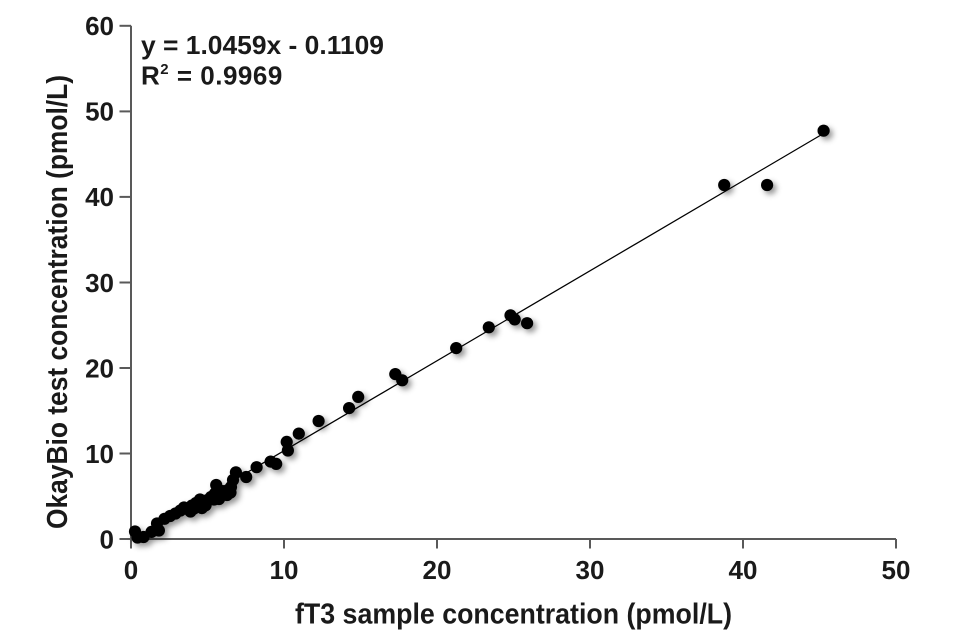 Image resolution: width=964 pixels, height=640 pixels. I want to click on svg-text:fT3 sample concentration (pmol: fT3 sample concentration (pmol/L), so click(513, 615).